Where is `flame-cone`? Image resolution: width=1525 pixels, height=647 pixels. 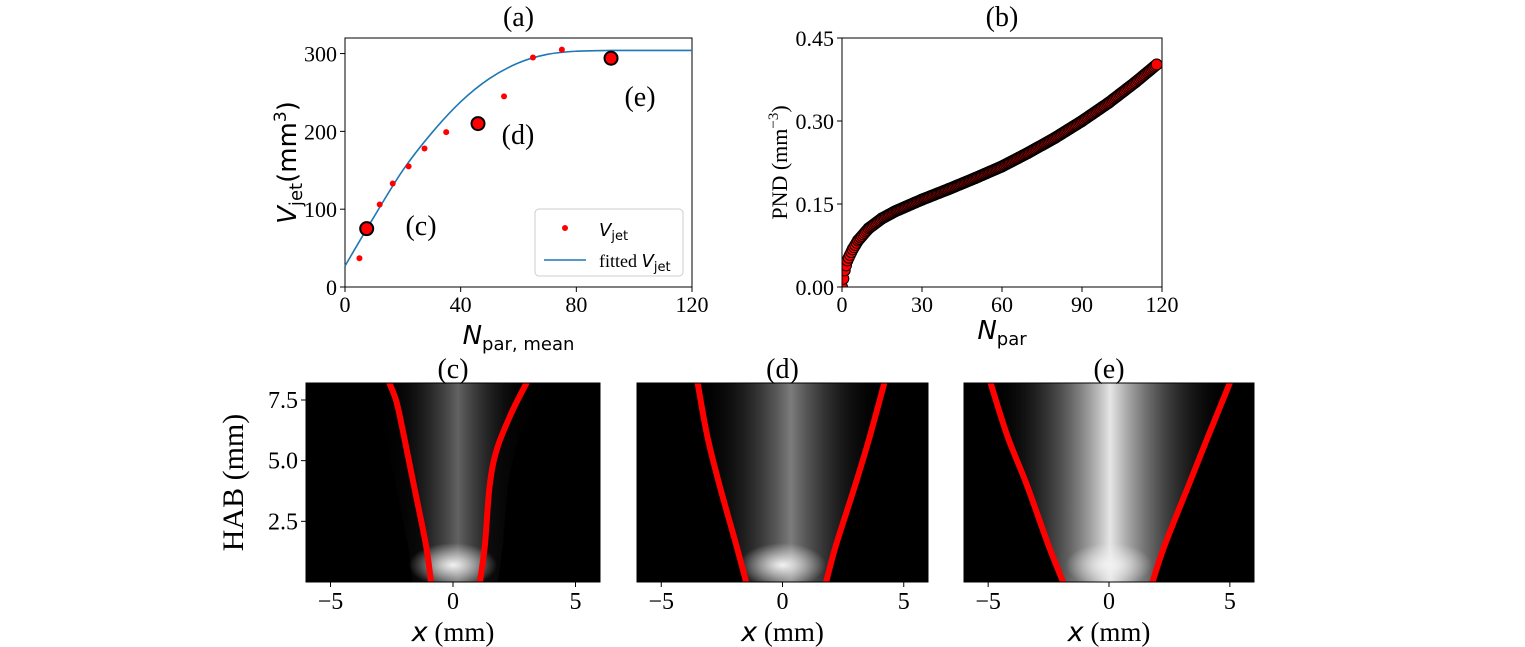 flame-cone is located at coordinates (1110, 482).